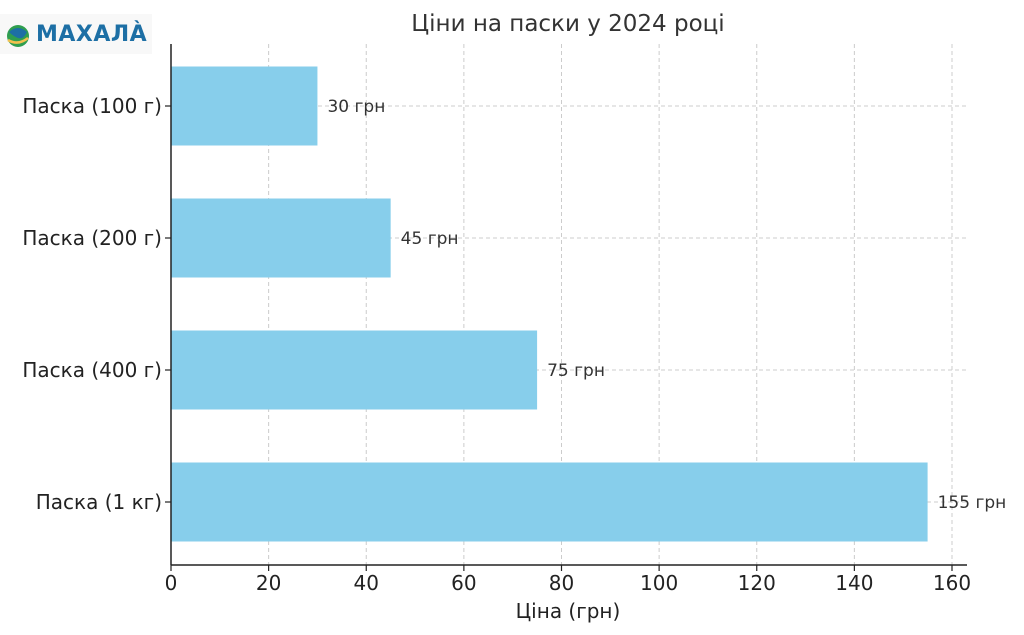  Describe the element at coordinates (561, 583) in the screenshot. I see `x-tick-label: 80` at that location.